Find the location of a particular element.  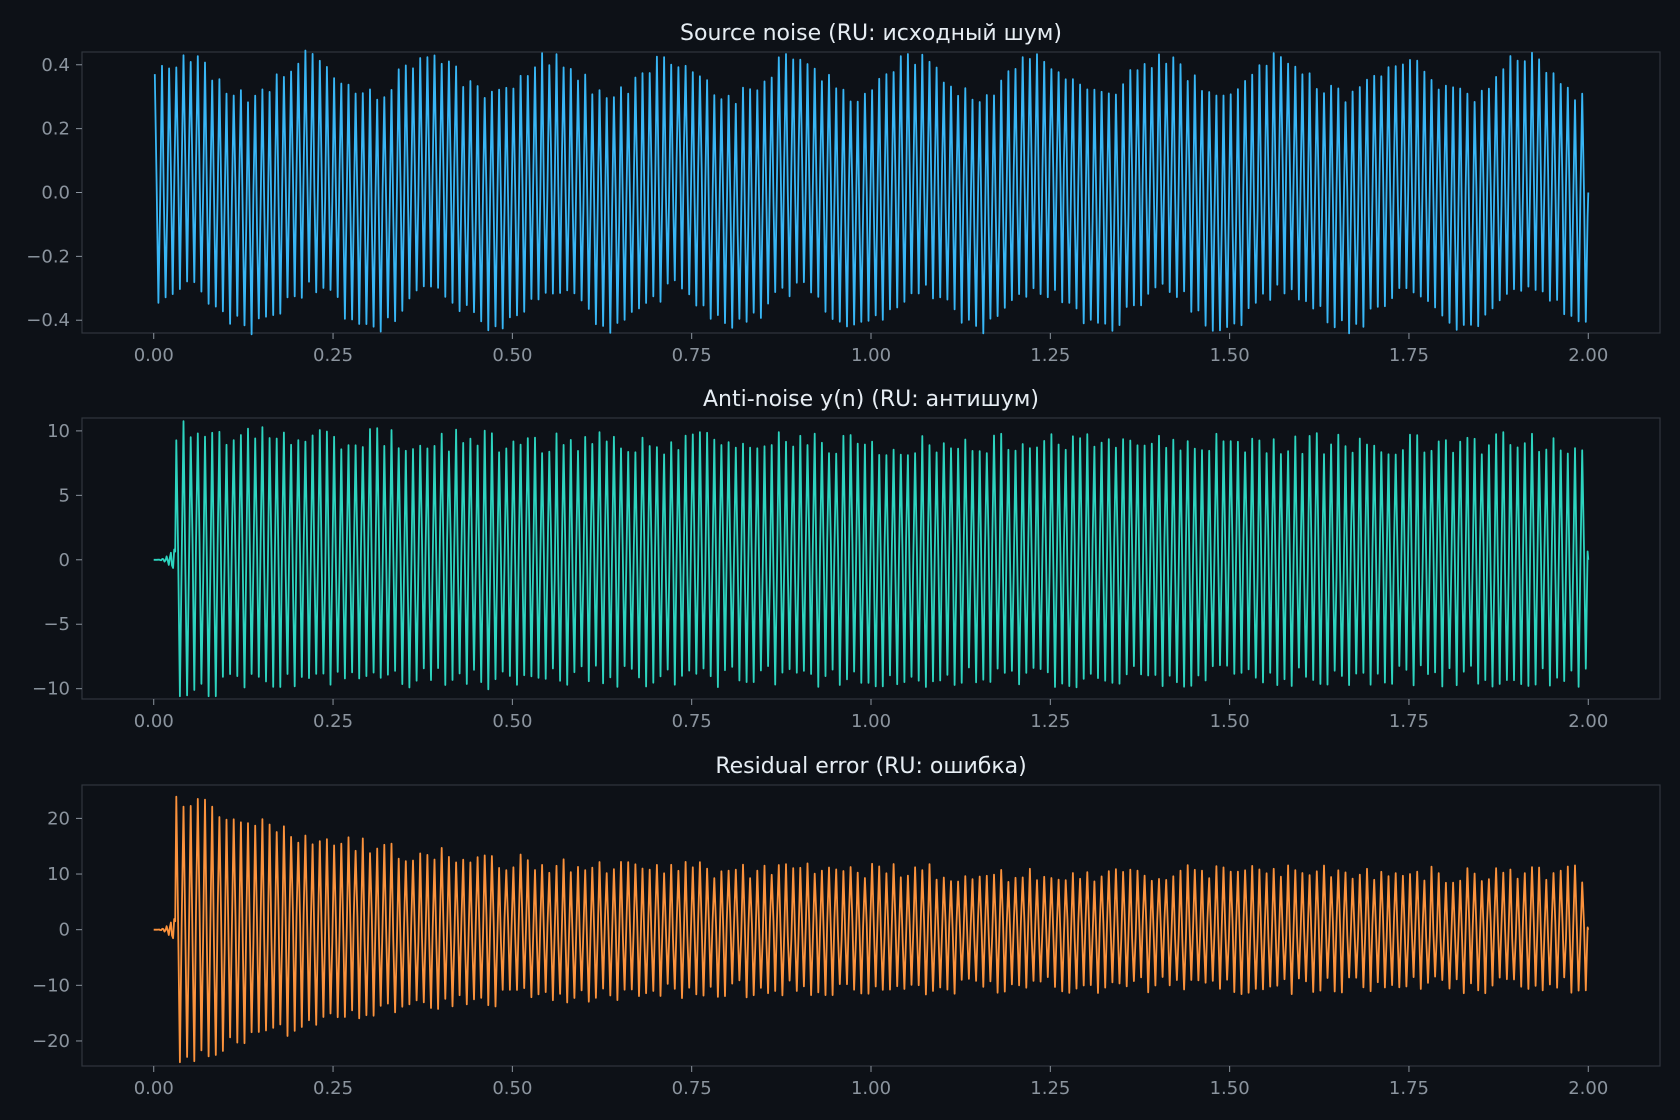

y-tick-label: −0.2 is located at coordinates (48, 256).